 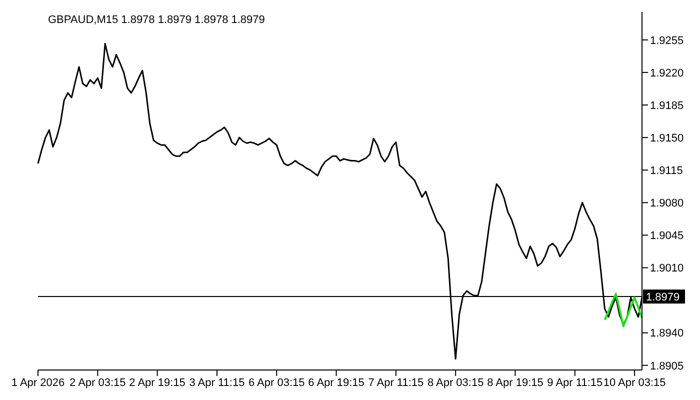 What do you see at coordinates (667, 334) in the screenshot?
I see `y-tick-label: 1.8940` at bounding box center [667, 334].